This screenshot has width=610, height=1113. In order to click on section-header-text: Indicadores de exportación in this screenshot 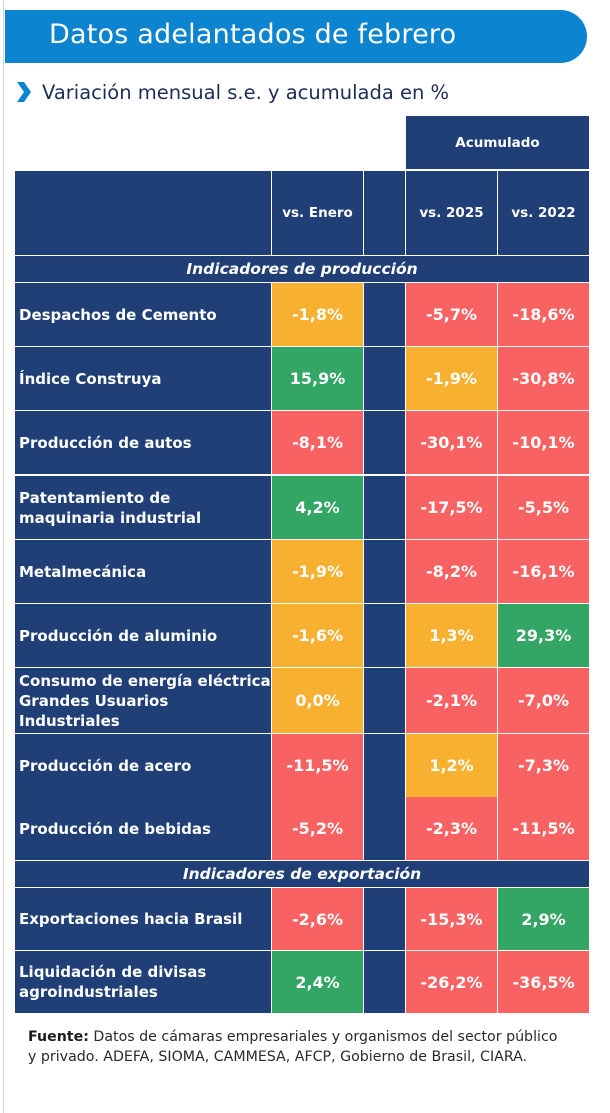, I will do `click(302, 874)`.